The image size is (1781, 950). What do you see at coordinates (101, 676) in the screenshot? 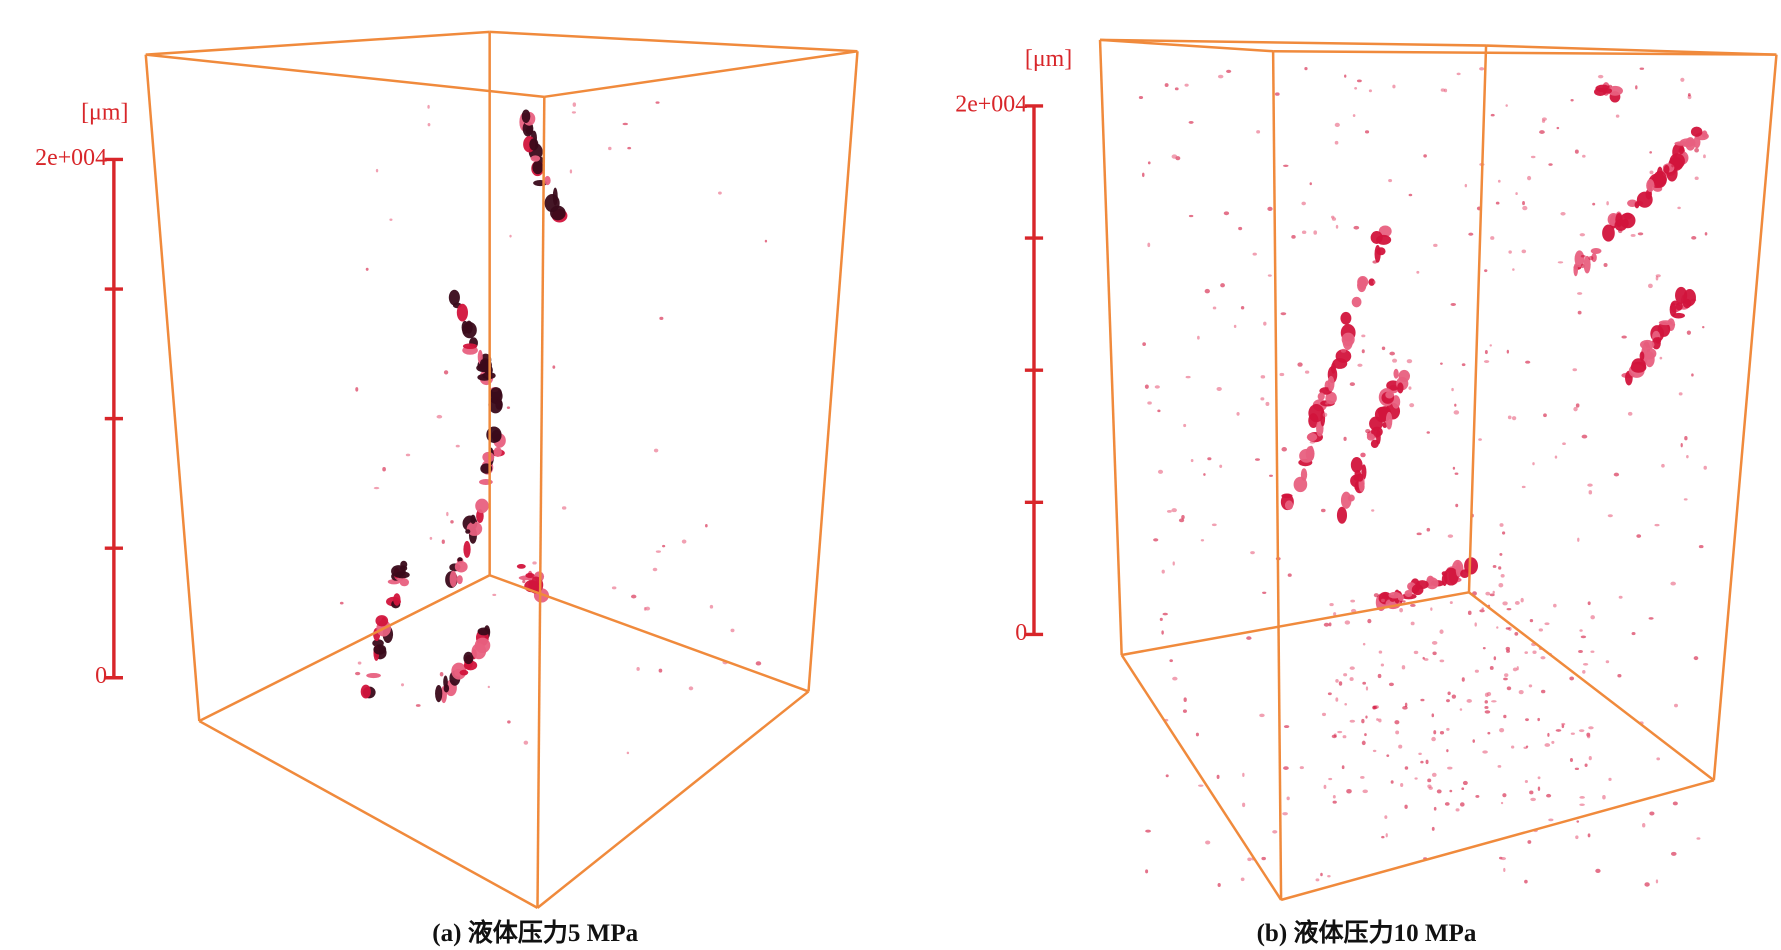
I see `scale-tick-label: 0` at bounding box center [101, 676].